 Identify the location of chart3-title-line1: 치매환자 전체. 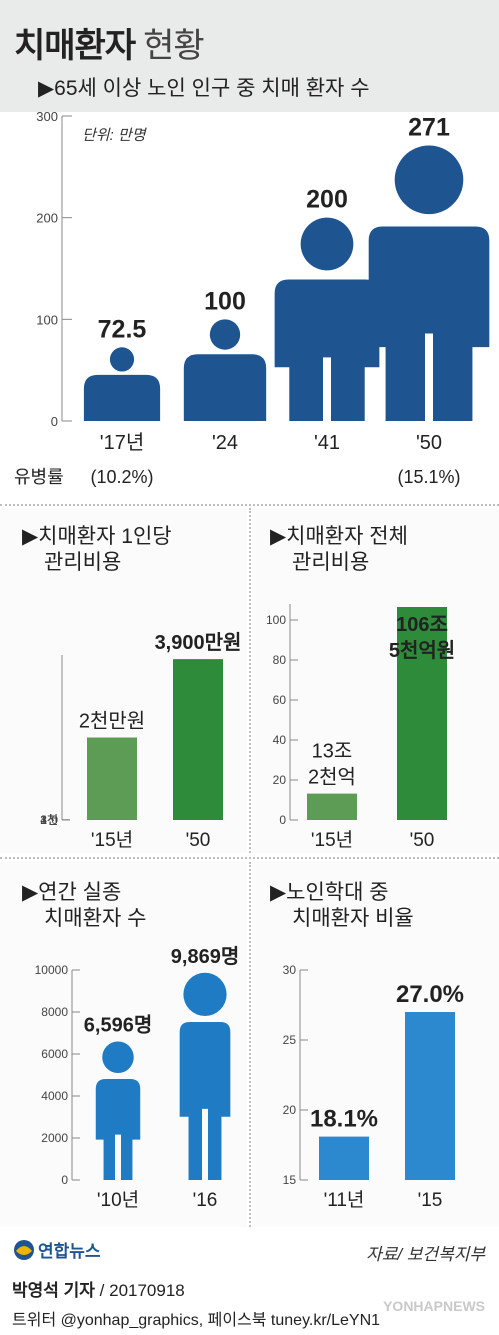
(347, 536).